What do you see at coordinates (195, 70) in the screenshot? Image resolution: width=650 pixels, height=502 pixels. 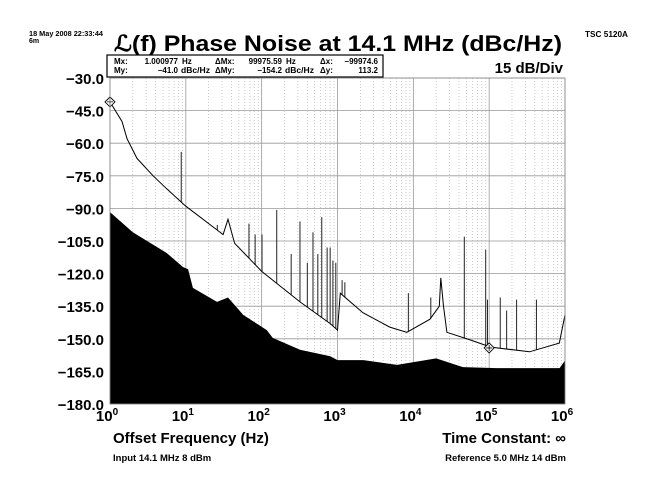 I see `my-unit: dBc/Hz` at bounding box center [195, 70].